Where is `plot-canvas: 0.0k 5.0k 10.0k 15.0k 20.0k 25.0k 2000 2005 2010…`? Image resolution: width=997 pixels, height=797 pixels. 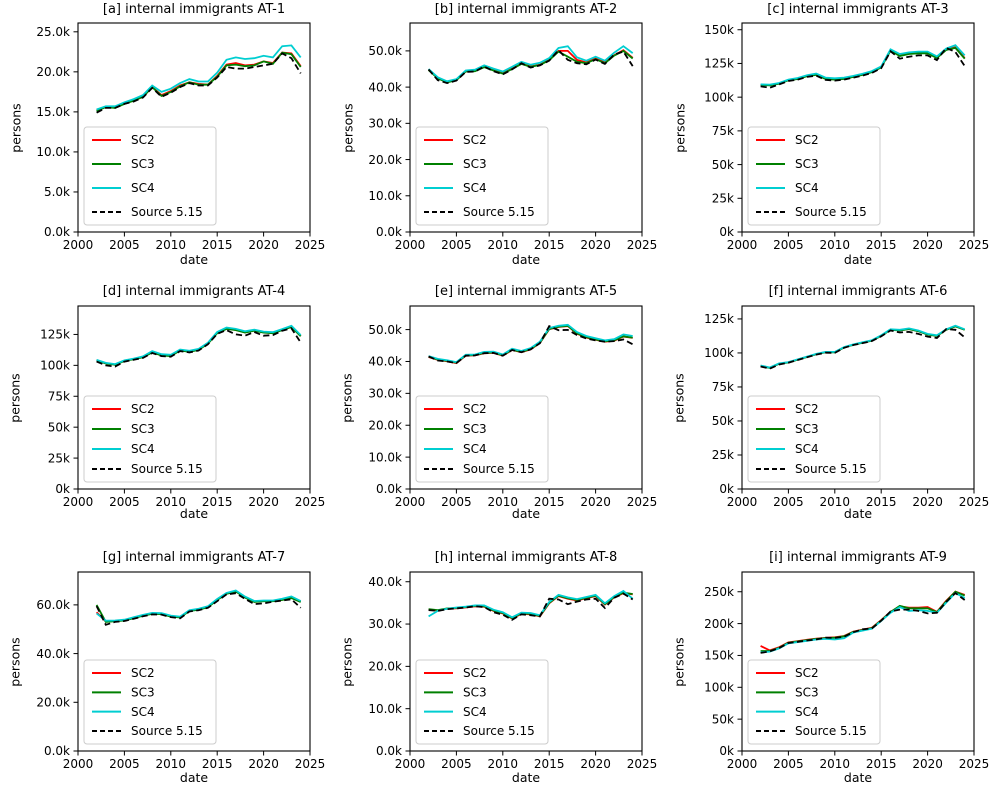
plot-canvas: 0.0k 5.0k 10.0k 15.0k 20.0k 25.0k 2000 2005 2010… is located at coordinates (180, 137).